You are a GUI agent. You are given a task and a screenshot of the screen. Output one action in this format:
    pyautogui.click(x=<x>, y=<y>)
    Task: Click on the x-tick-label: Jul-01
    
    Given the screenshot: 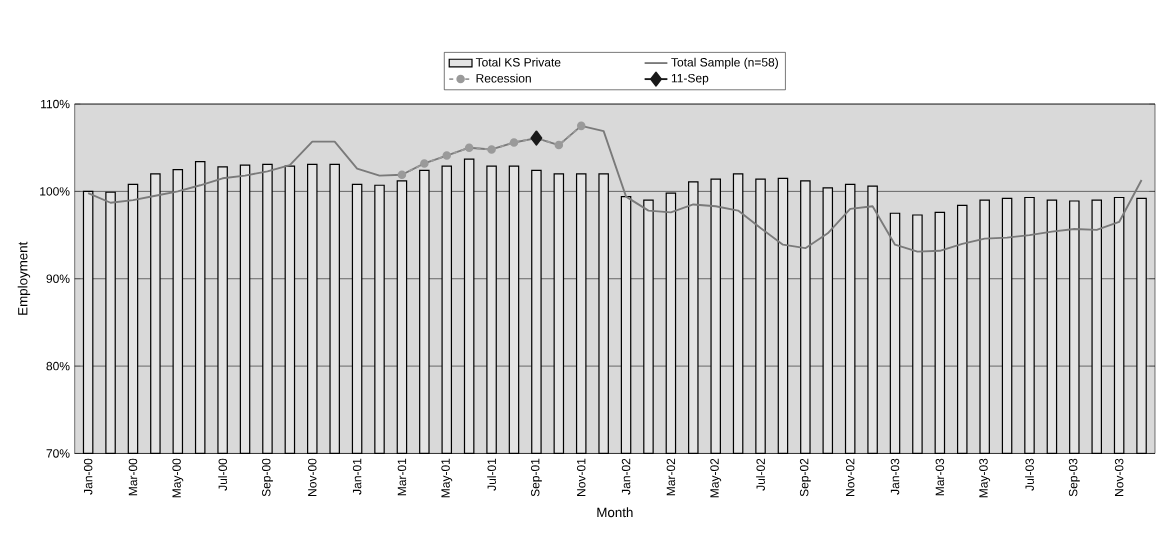 What is the action you would take?
    pyautogui.click(x=491, y=474)
    